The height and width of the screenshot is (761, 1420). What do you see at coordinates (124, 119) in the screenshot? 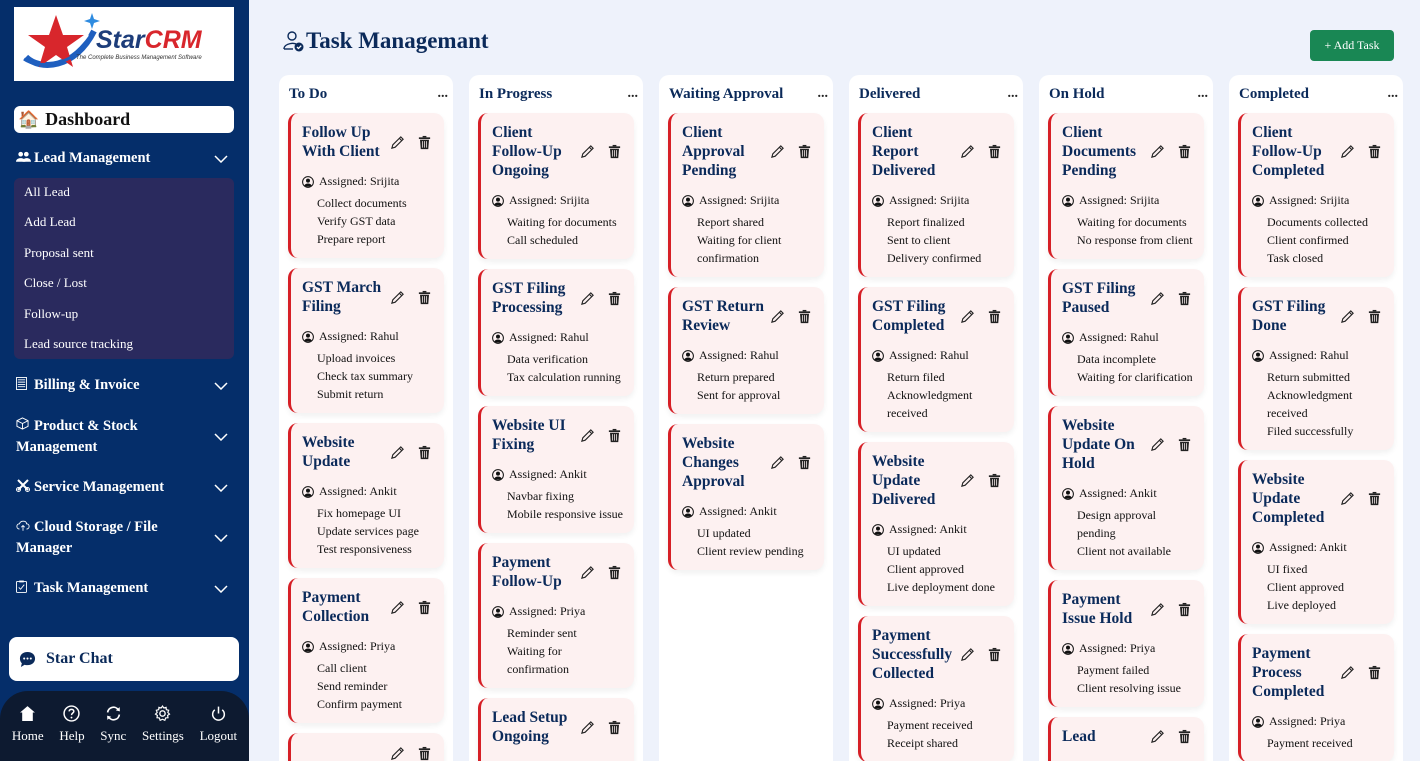
I see `sidebar-item-dashboard: 🏠 Dashboard` at bounding box center [124, 119].